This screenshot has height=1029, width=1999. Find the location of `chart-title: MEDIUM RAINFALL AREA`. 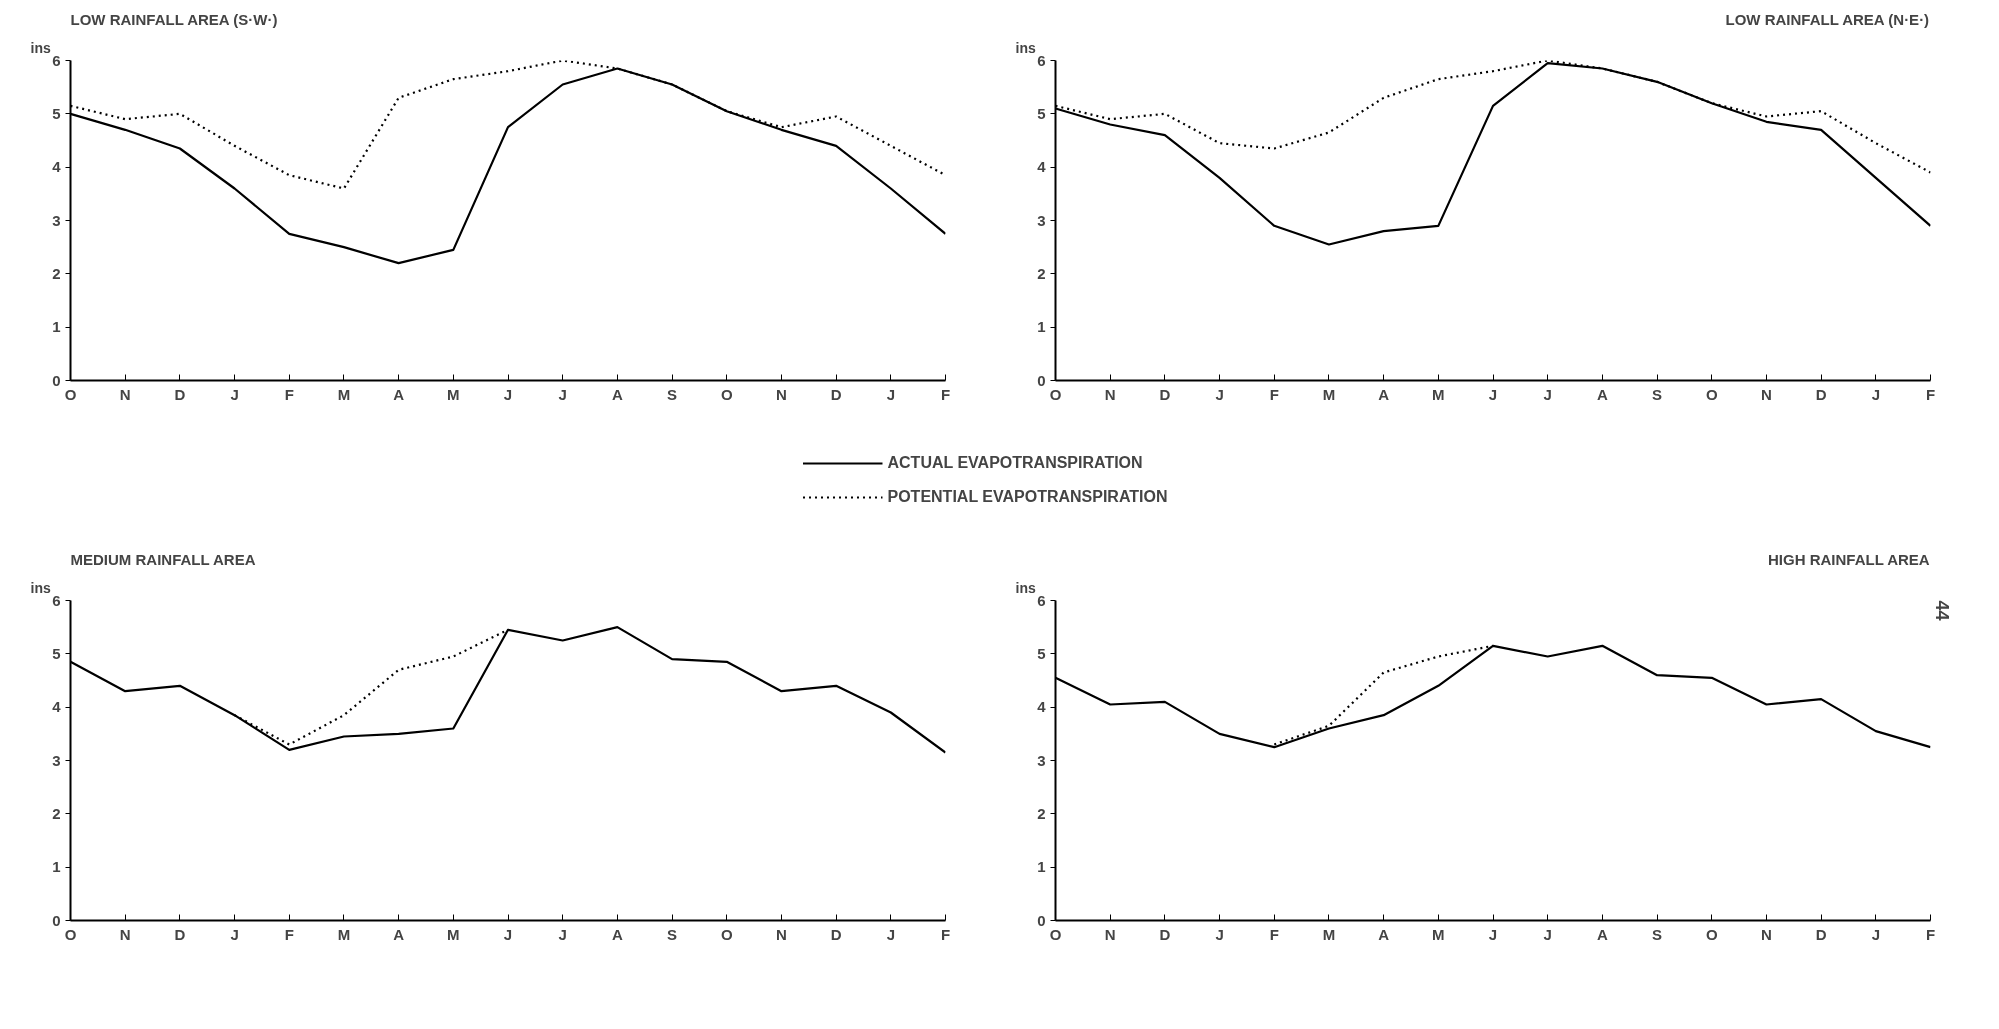

chart-title: MEDIUM RAINFALL AREA is located at coordinates (163, 559).